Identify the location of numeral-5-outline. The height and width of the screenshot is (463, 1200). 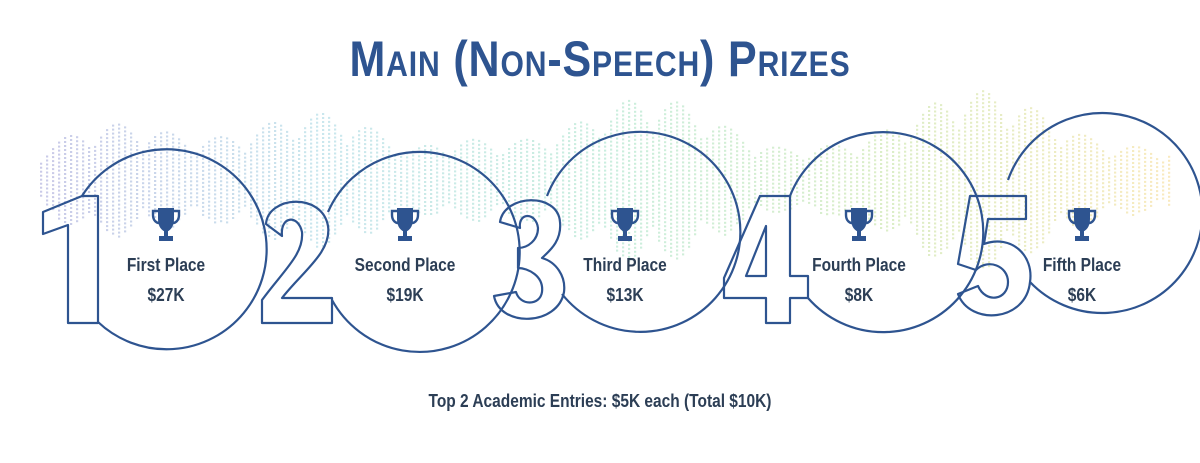
(994, 255).